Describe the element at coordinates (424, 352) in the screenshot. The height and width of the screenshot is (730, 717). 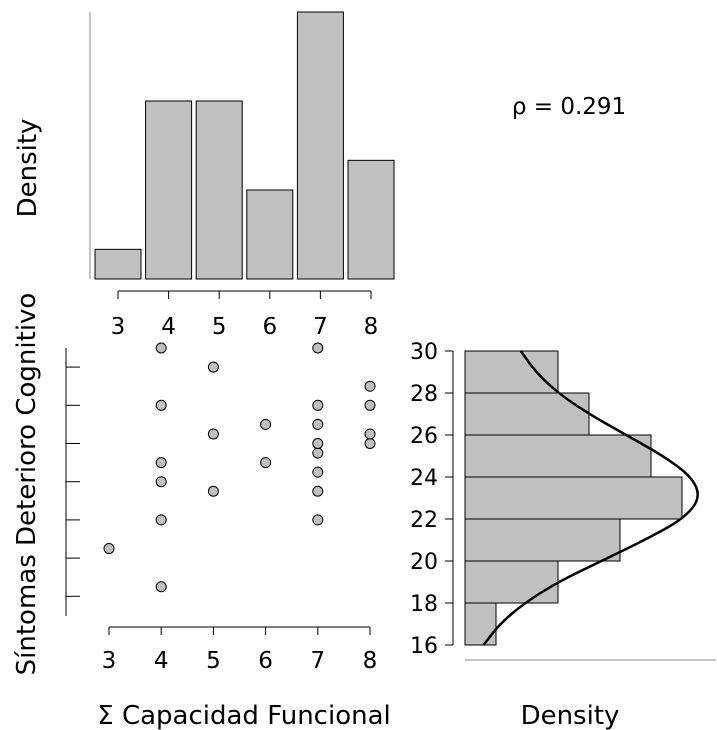
I see `right-histogram-tick-label-30: 30` at that location.